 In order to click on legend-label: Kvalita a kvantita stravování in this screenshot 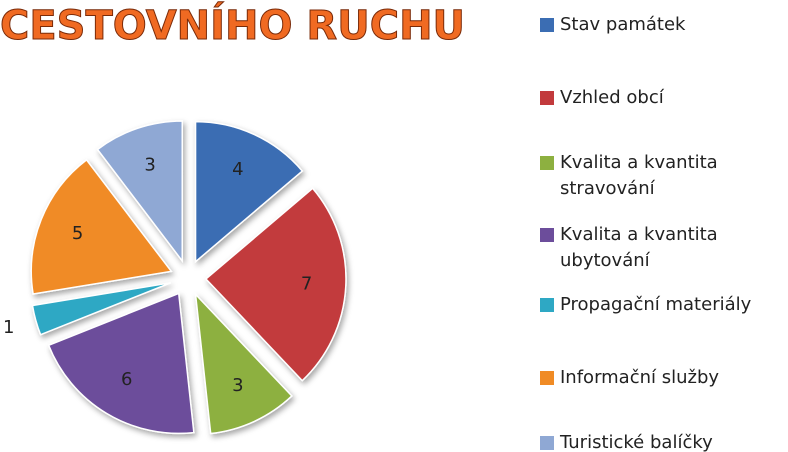, I will do `click(639, 175)`.